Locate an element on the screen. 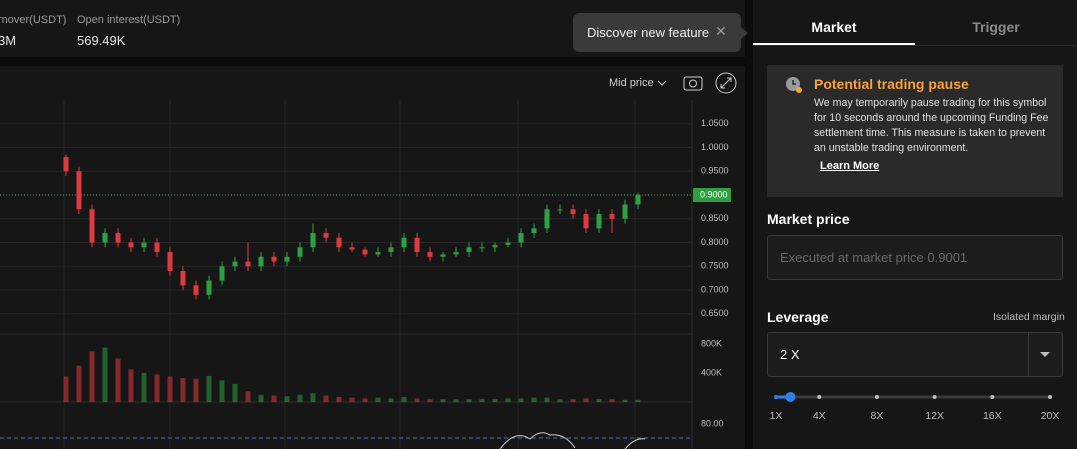 This screenshot has height=449, width=1077. tab-divider is located at coordinates (915, 45).